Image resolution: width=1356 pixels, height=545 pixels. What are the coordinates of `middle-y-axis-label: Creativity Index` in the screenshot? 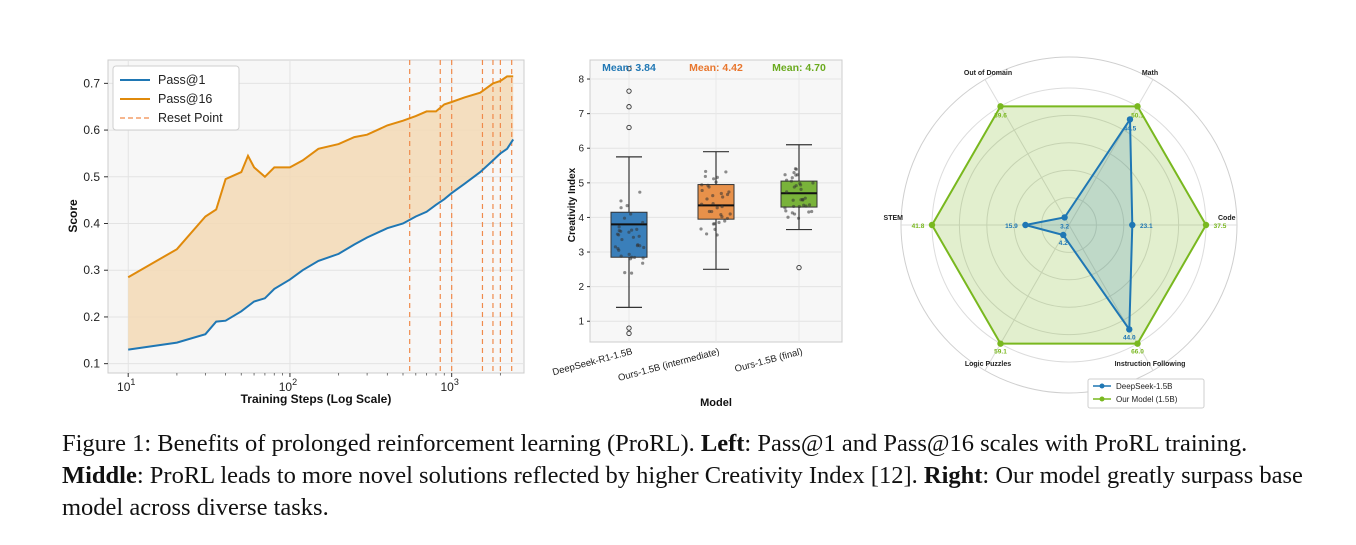 It's located at (572, 204).